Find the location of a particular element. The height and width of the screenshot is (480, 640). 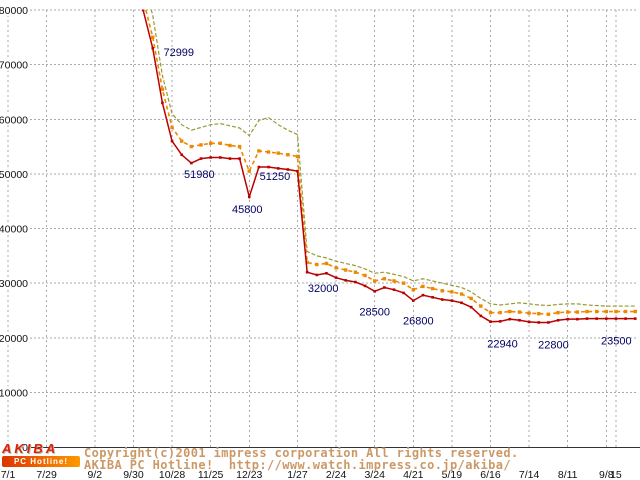

x-tick-label: 9/8 is located at coordinates (606, 474).